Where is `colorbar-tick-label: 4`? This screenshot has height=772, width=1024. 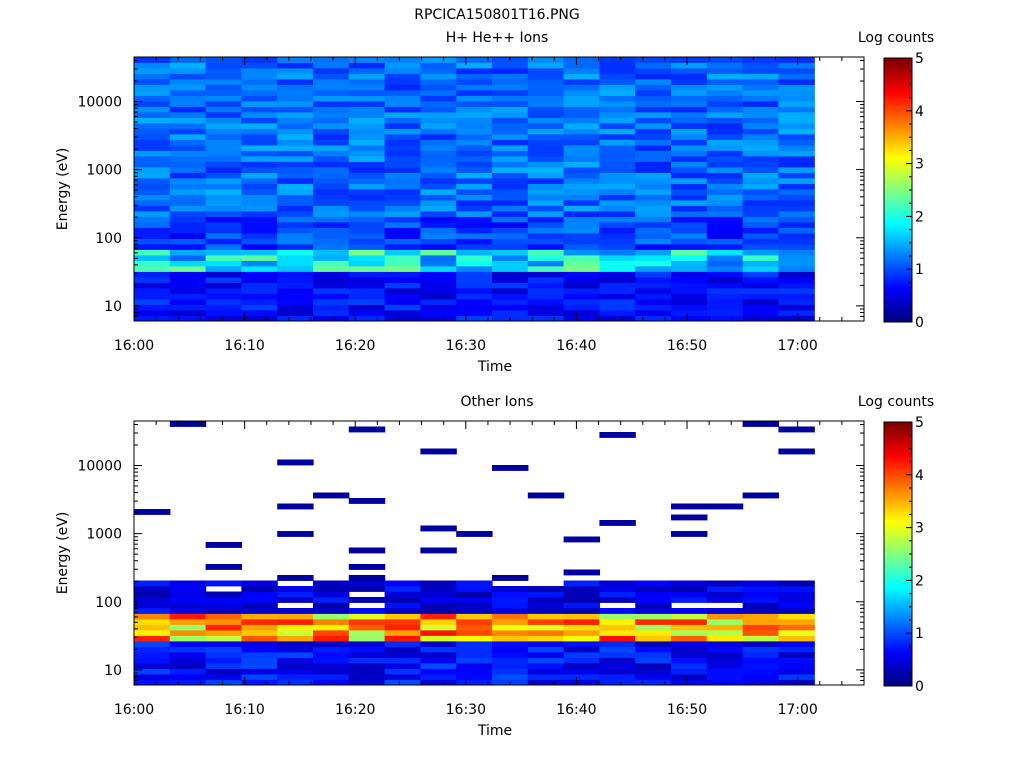
colorbar-tick-label: 4 is located at coordinates (919, 476).